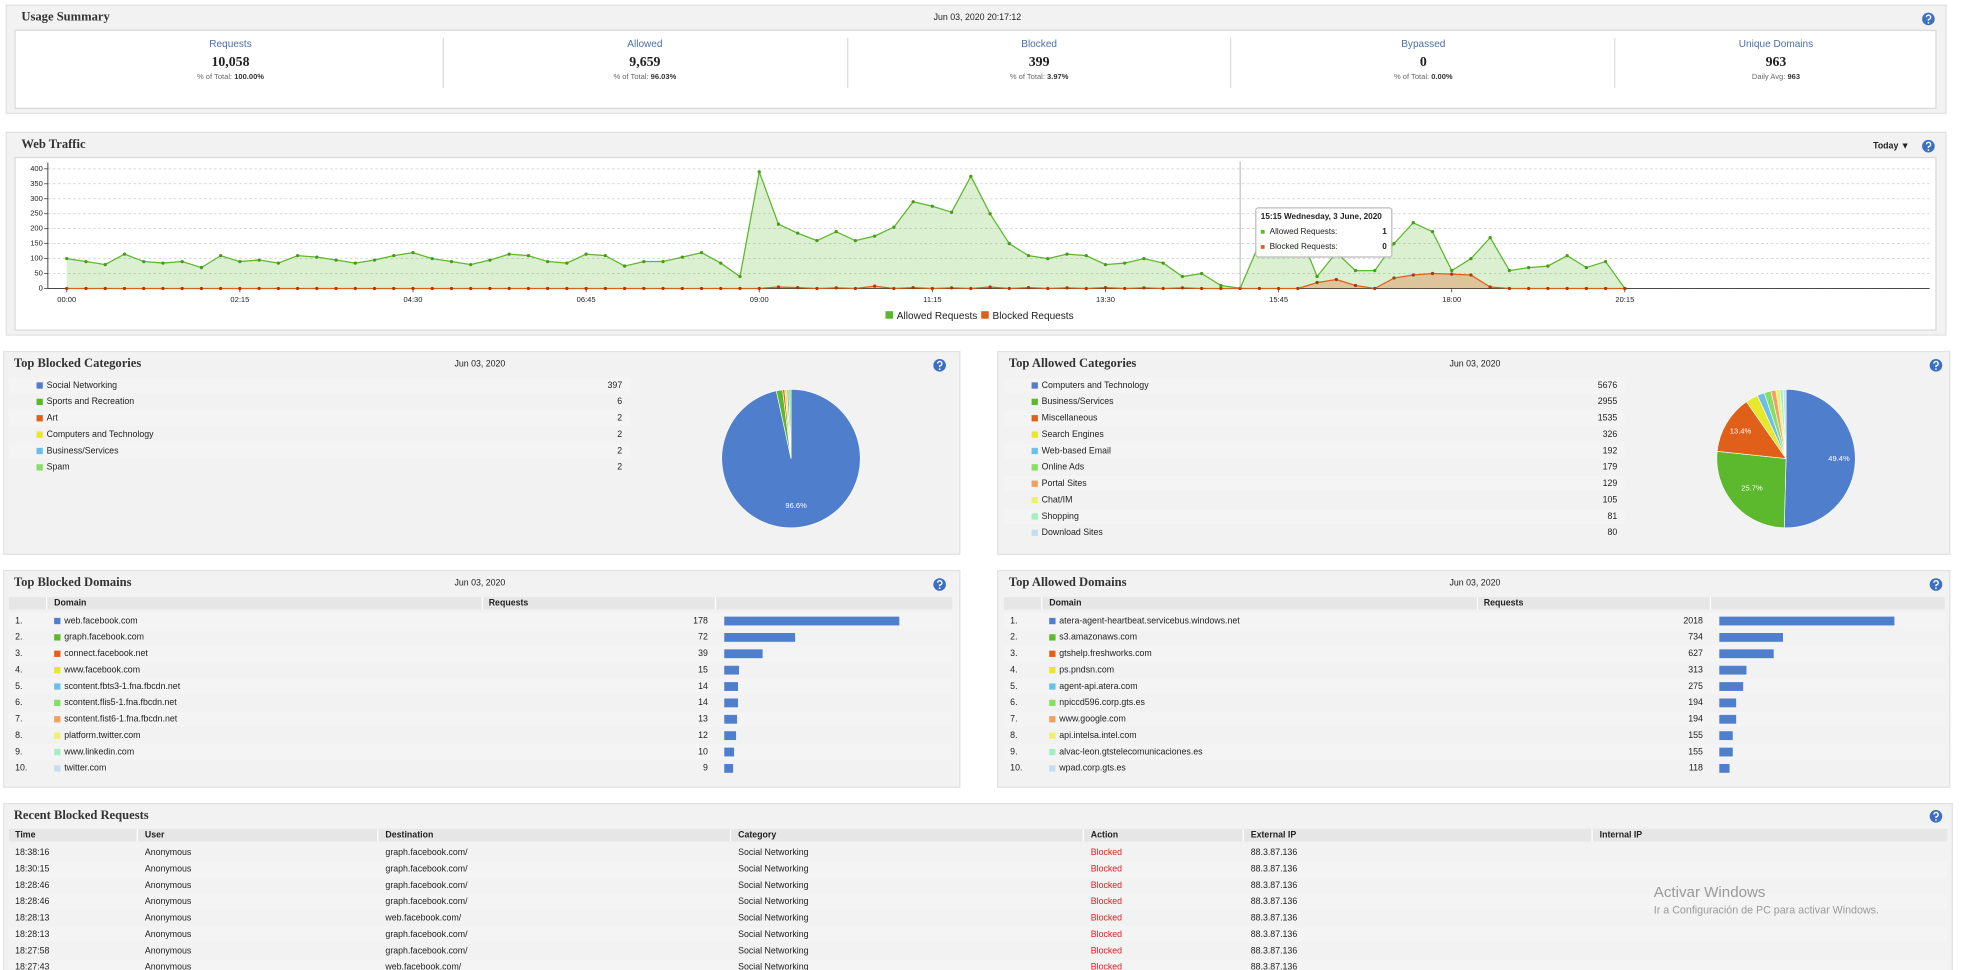  I want to click on stat-note: % of Total: 100.00%, so click(230, 76).